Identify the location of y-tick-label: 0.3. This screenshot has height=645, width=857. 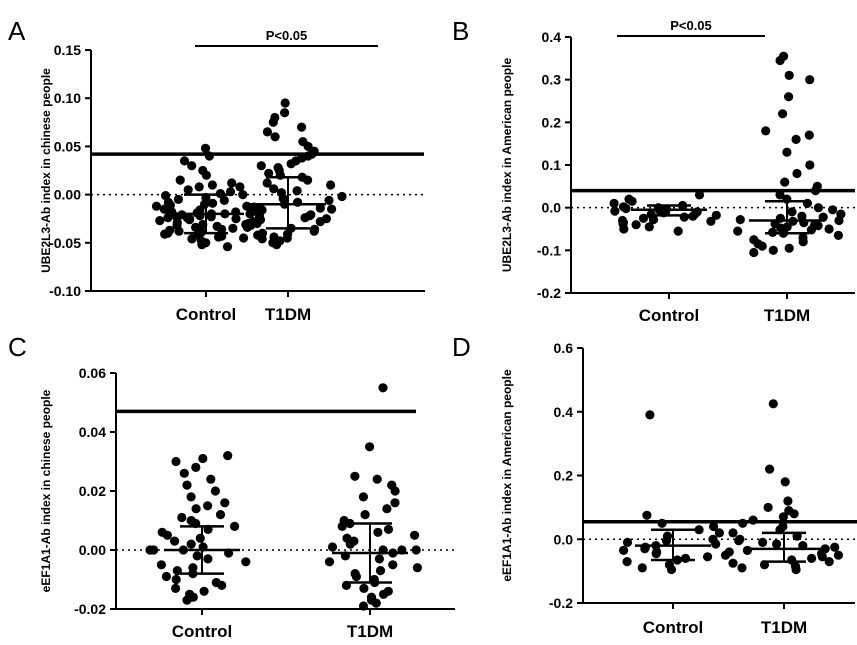
(552, 80).